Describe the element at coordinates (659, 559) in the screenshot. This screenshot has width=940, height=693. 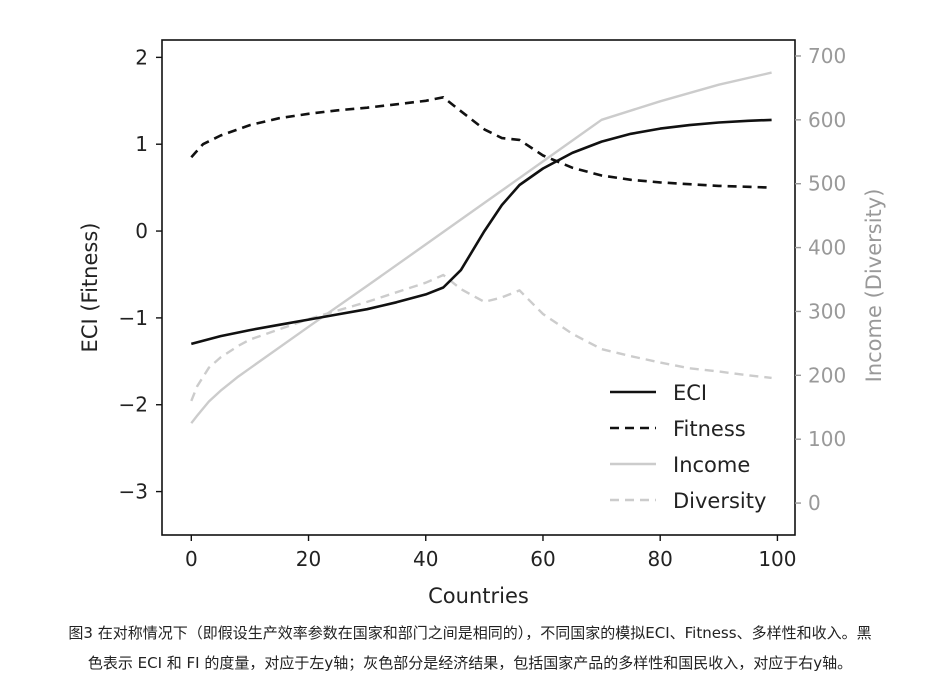
I see `x-tick-label: 80` at that location.